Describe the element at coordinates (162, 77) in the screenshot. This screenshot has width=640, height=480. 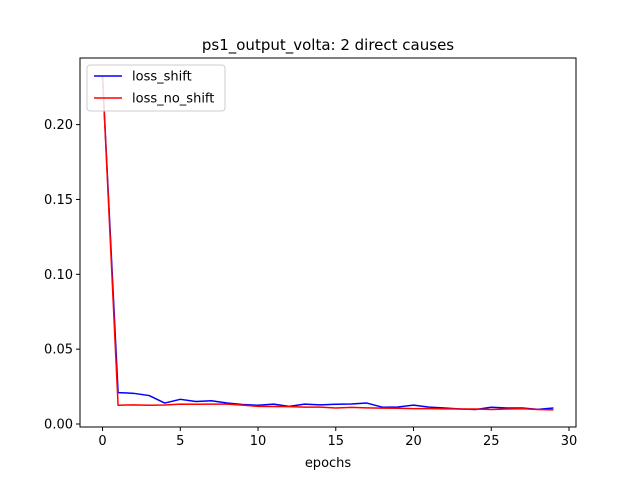
I see `legend-label-loss-shift: loss_shift` at that location.